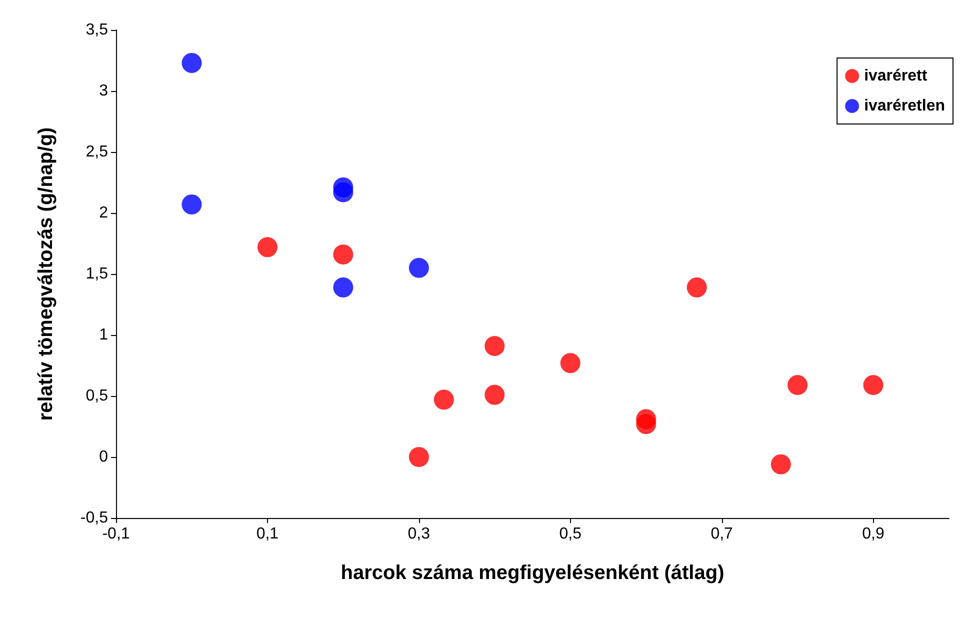 The width and height of the screenshot is (965, 619). Describe the element at coordinates (873, 534) in the screenshot. I see `x-tick-label: 0,9` at that location.